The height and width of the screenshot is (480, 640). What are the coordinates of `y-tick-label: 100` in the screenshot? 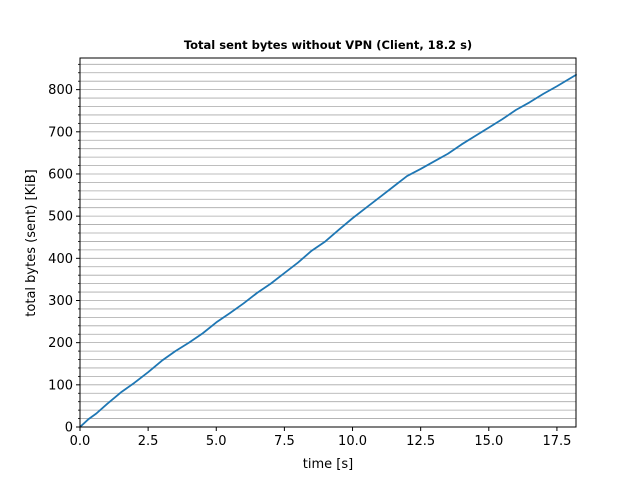 It's located at (60, 385).